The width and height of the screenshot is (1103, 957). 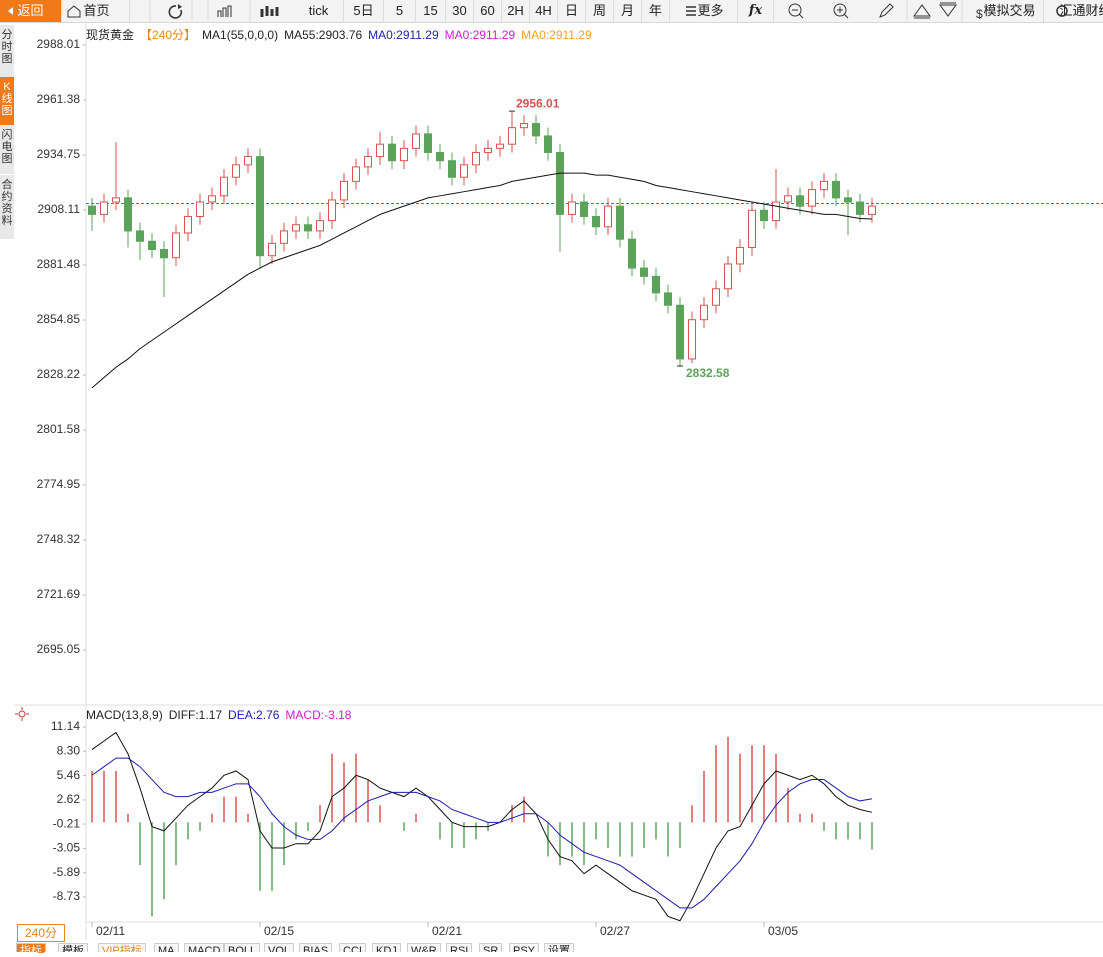 I want to click on toolbar-button: 年, so click(x=656, y=11).